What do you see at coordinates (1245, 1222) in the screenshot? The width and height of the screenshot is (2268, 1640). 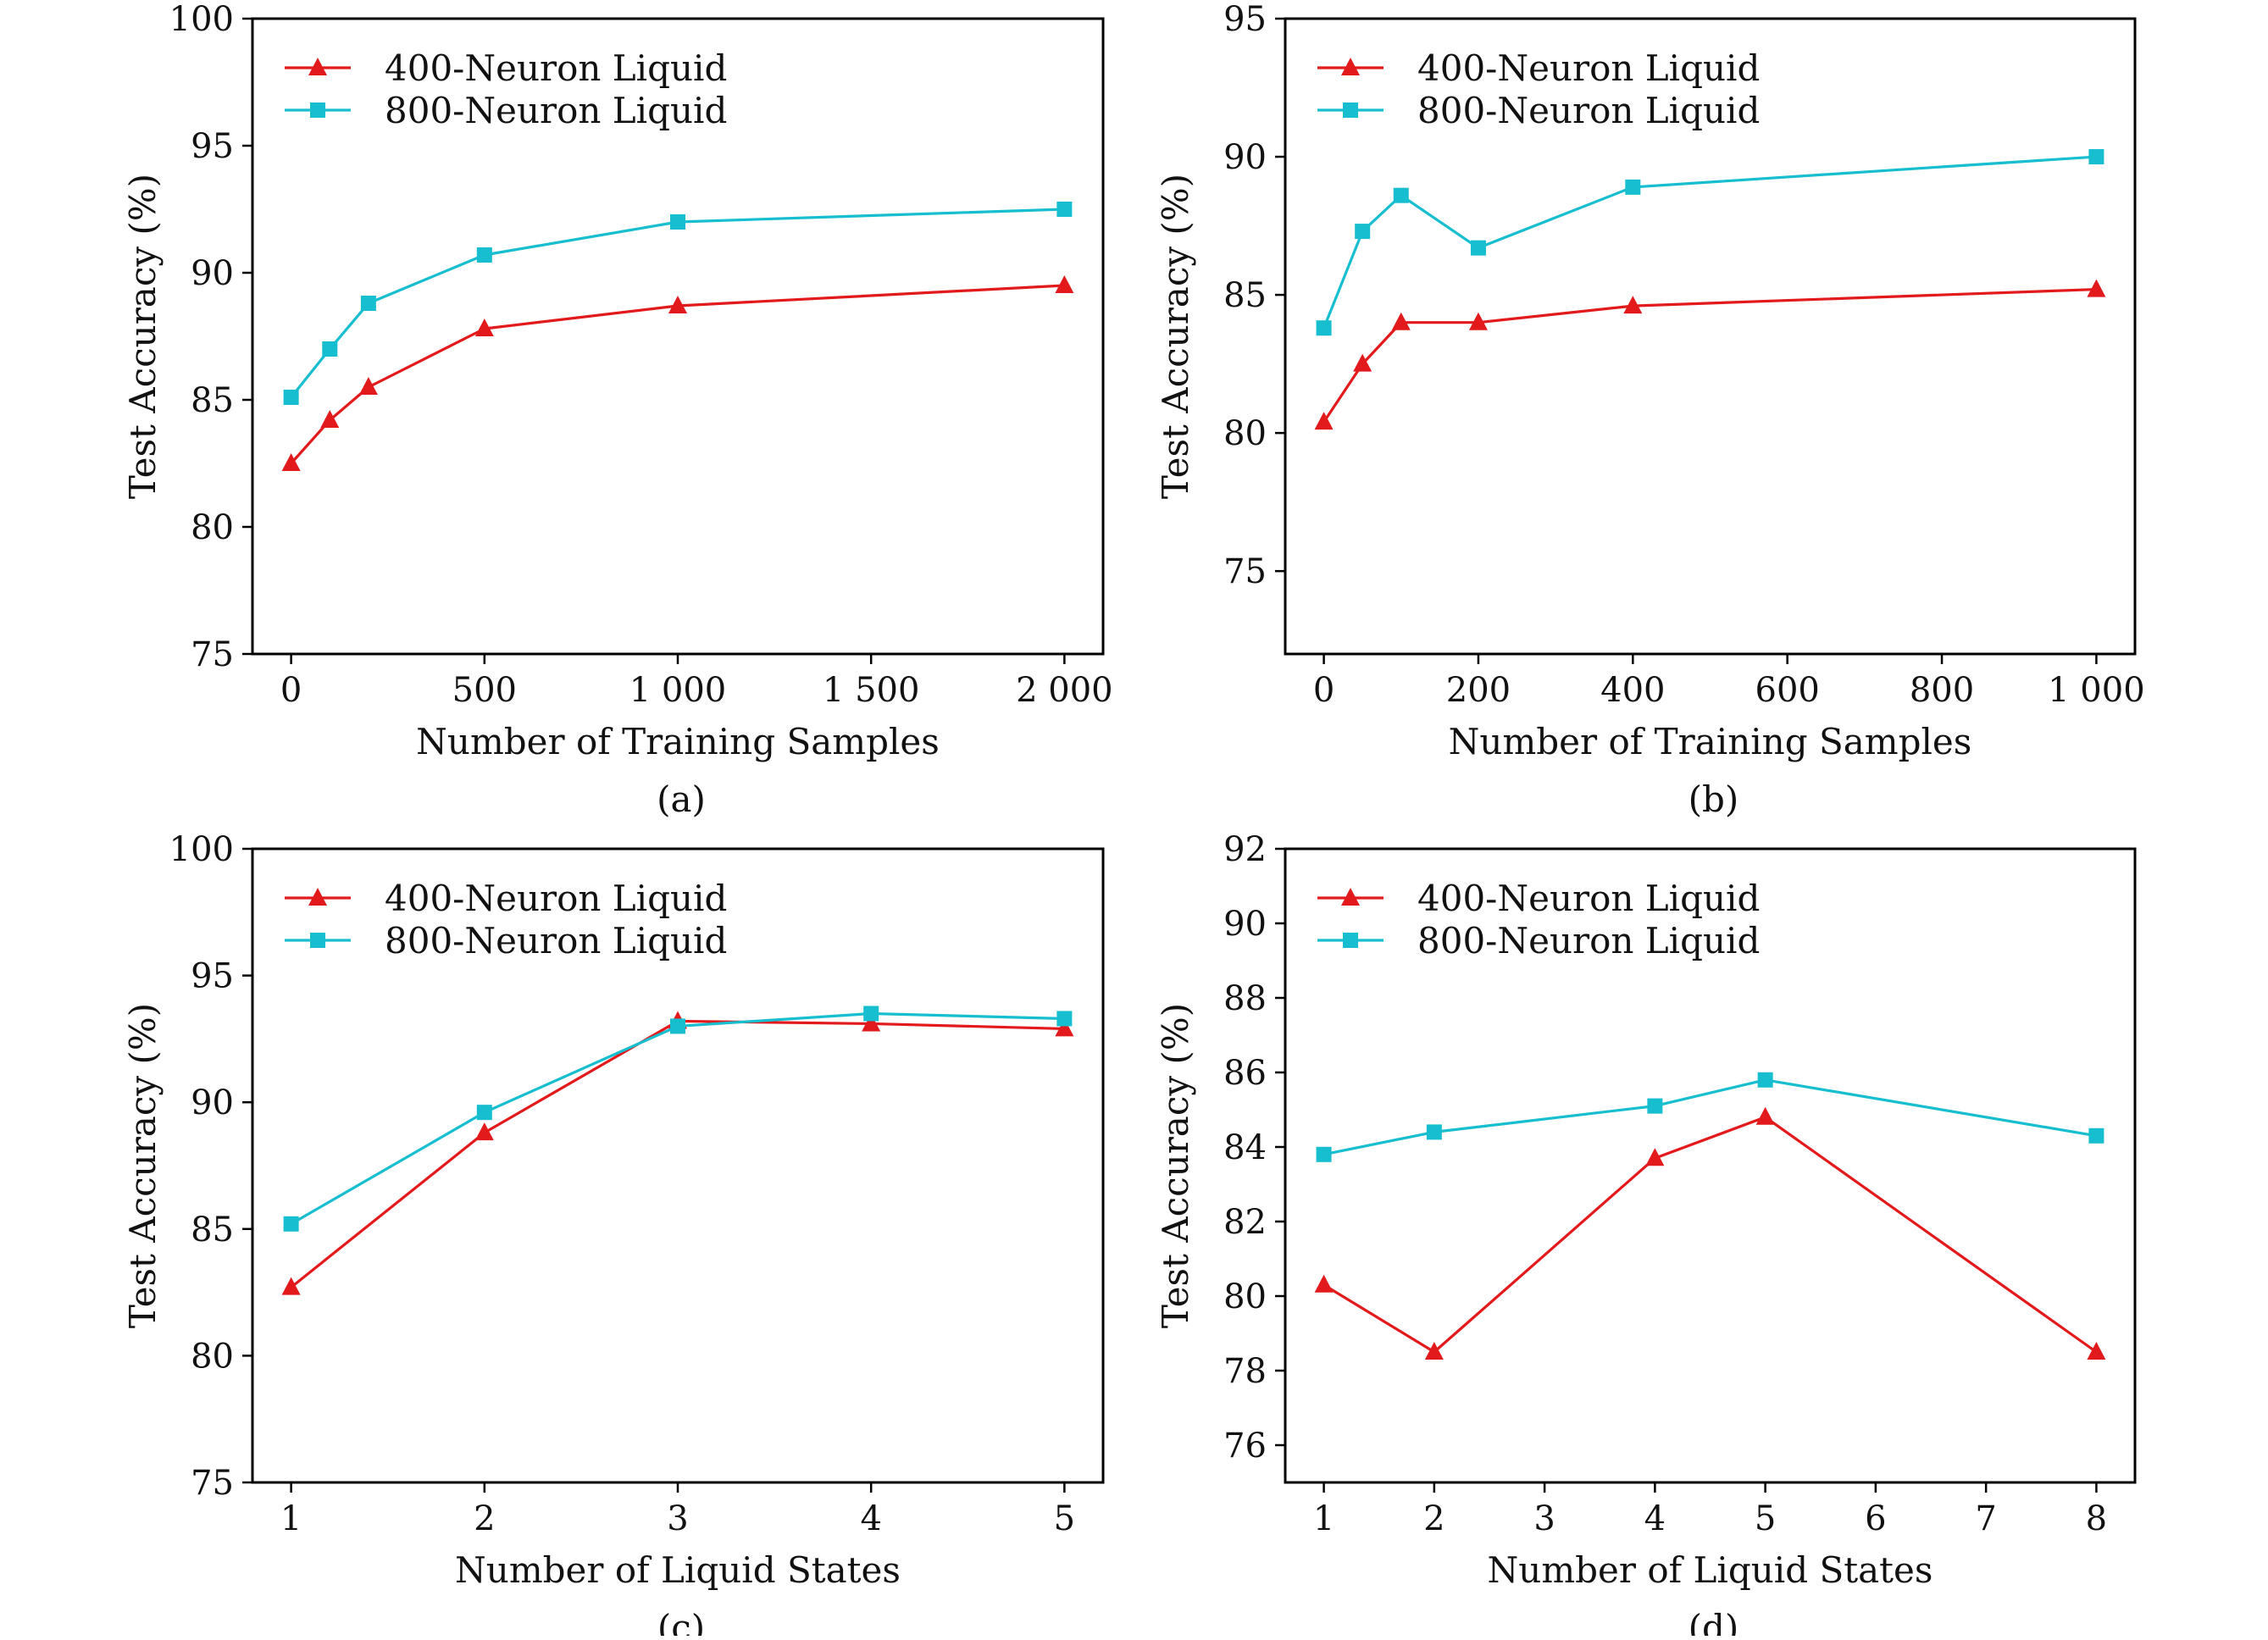 I see `y-tick-label: 82` at bounding box center [1245, 1222].